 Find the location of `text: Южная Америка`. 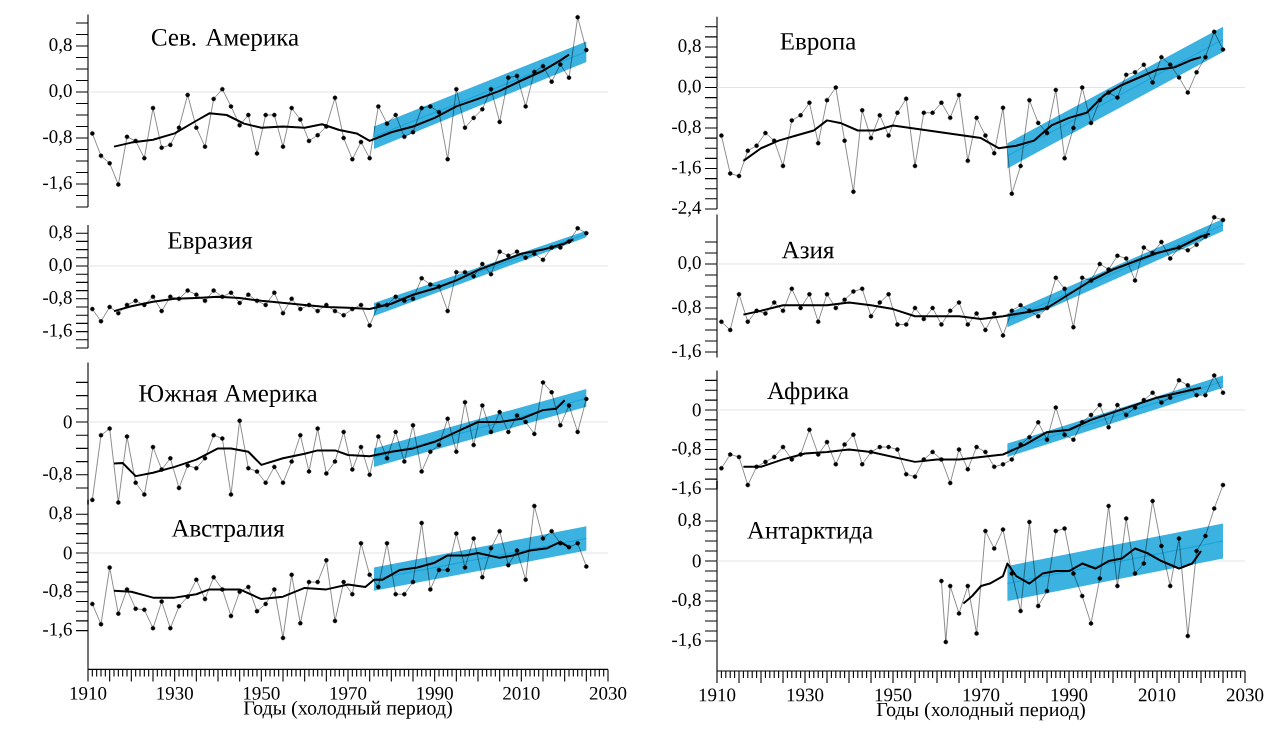

text: Южная Америка is located at coordinates (228, 396).